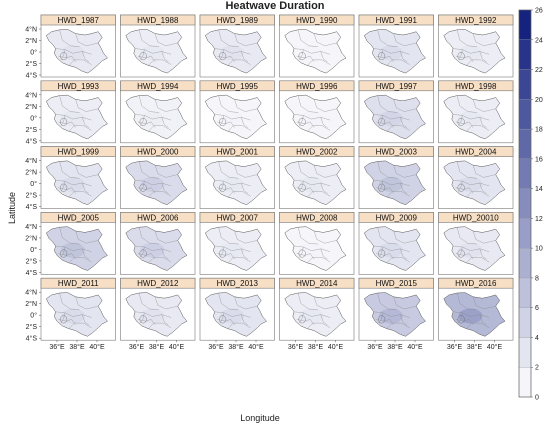 This screenshot has height=427, width=550. I want to click on y-tick-label: 2°N, so click(31, 41).